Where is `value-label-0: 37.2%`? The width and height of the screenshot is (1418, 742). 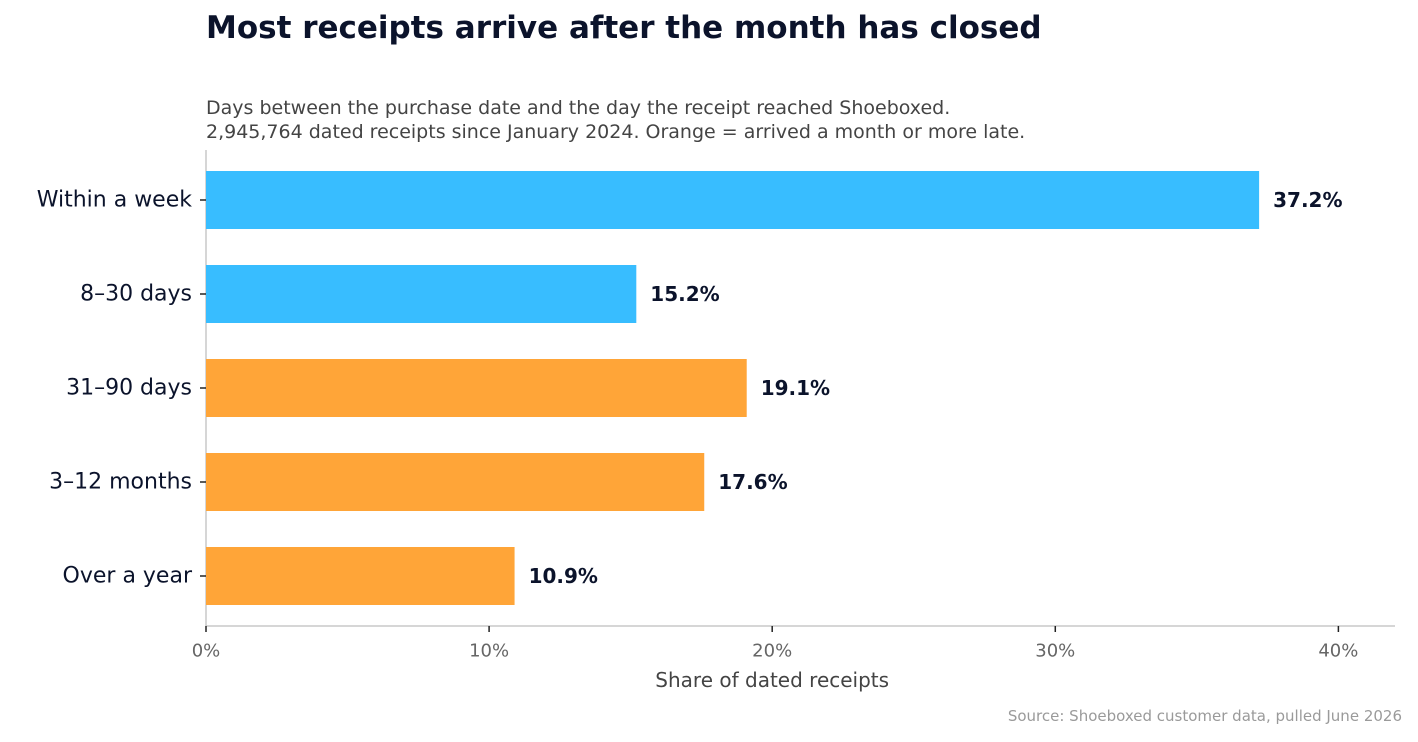 value-label-0: 37.2% is located at coordinates (1307, 200).